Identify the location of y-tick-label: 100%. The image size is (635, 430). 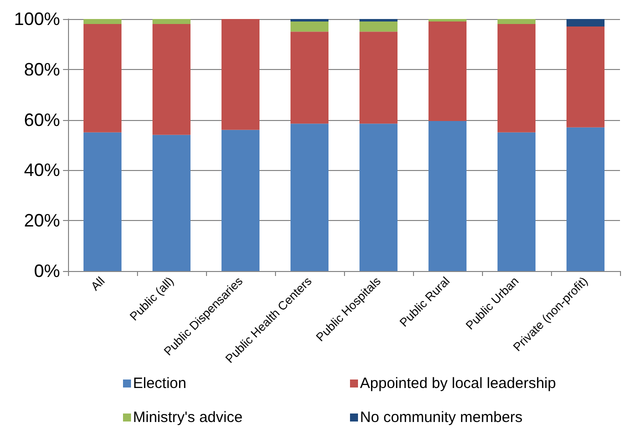
(37, 19).